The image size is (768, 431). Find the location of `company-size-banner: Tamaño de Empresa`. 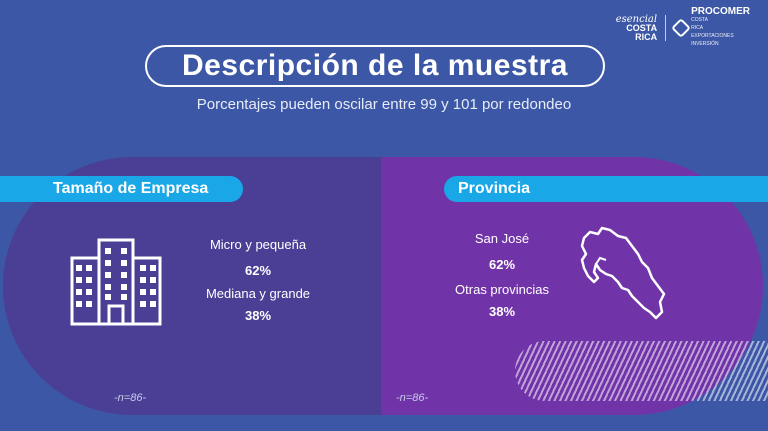

company-size-banner: Tamaño de Empresa is located at coordinates (121, 189).